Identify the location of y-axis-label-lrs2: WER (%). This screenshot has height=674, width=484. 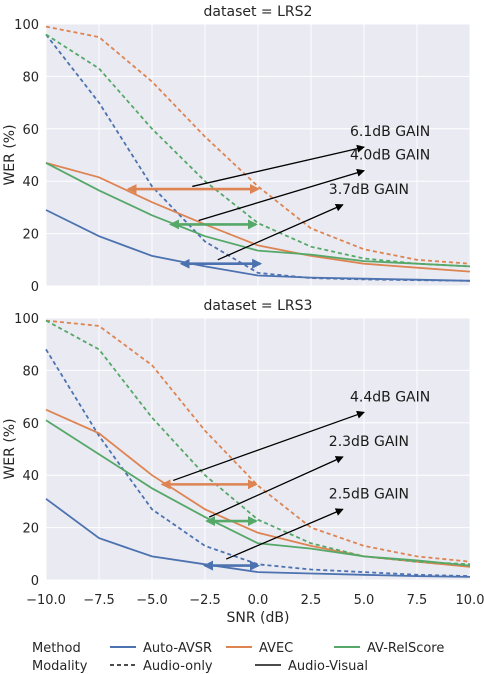
(10, 154).